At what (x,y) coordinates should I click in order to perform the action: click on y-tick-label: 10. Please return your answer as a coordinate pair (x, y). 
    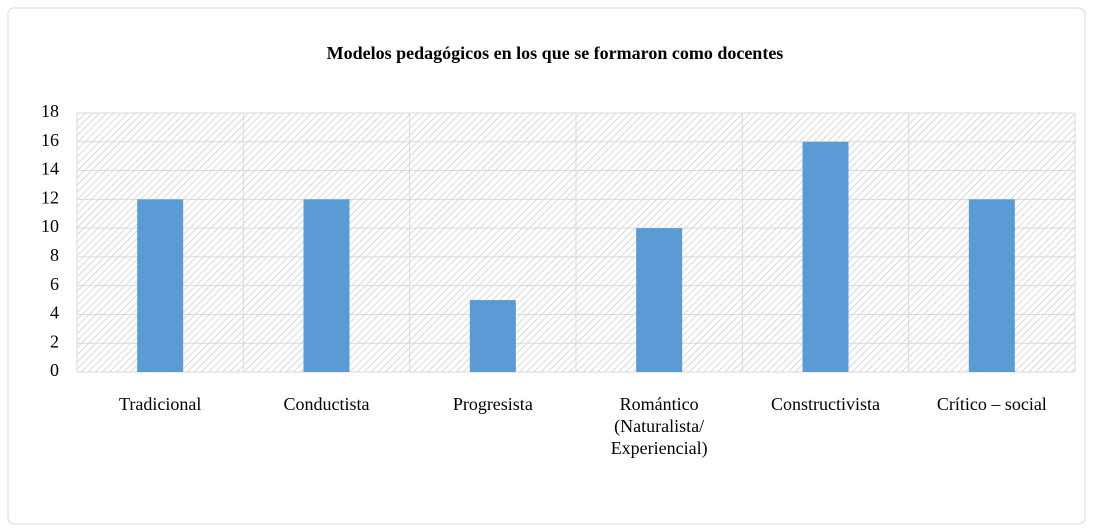
    Looking at the image, I should click on (50, 226).